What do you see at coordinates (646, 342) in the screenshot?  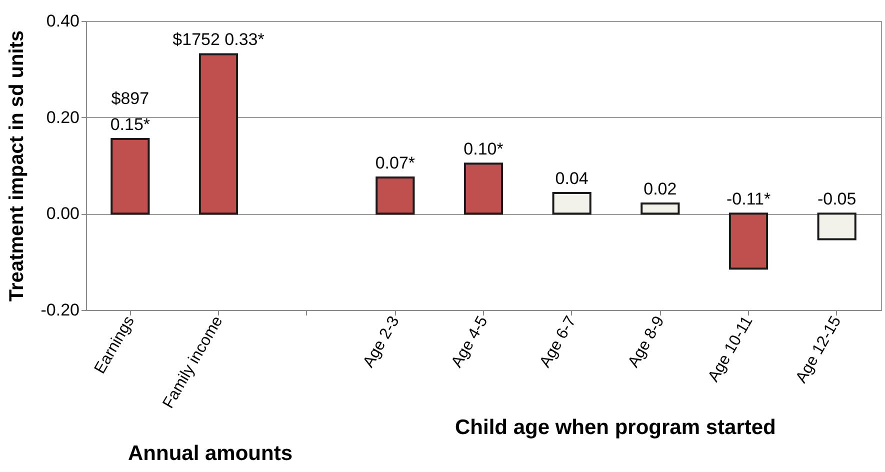 I see `x-tick-label: Age 8-9` at bounding box center [646, 342].